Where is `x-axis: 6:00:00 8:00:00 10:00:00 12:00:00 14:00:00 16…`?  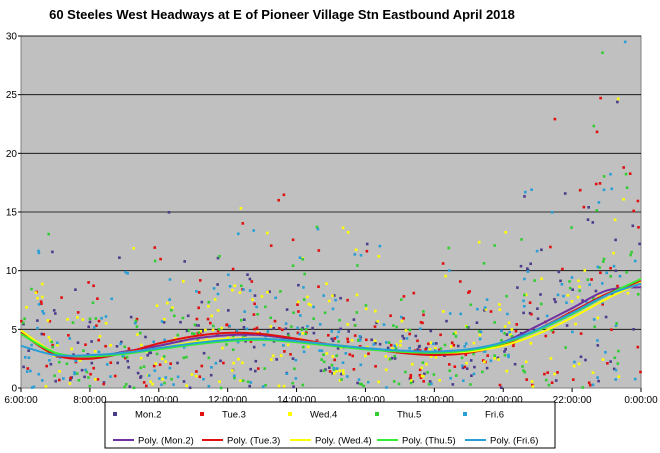 x-axis: 6:00:00 8:00:00 10:00:00 12:00:00 14:00:00 16… is located at coordinates (331, 397).